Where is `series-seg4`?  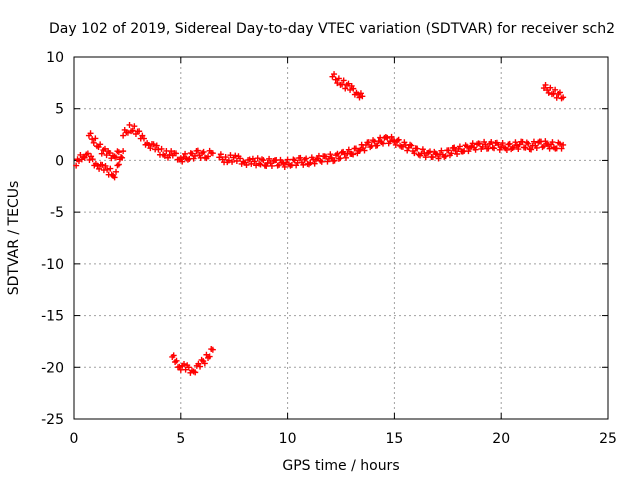
series-seg4 is located at coordinates (391, 151).